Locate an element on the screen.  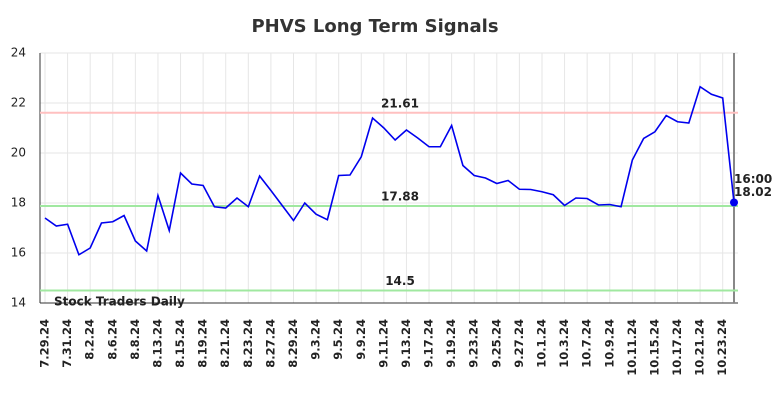
x-tick-label: 7.31.24 is located at coordinates (67, 343).